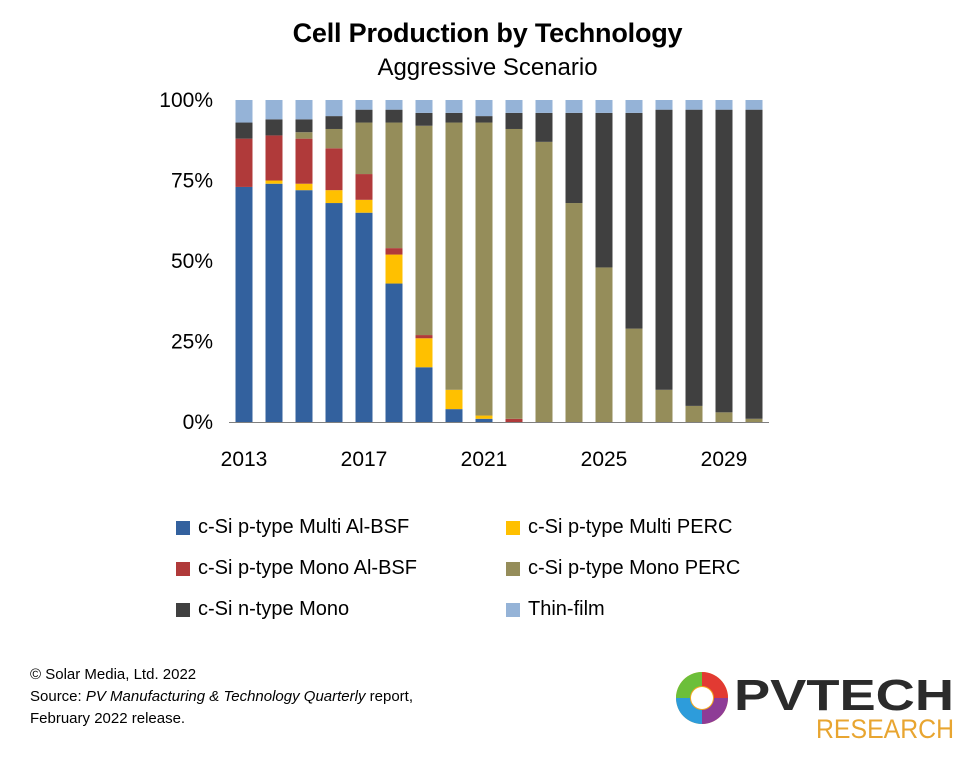  What do you see at coordinates (192, 342) in the screenshot?
I see `y-tick-label: 25%` at bounding box center [192, 342].